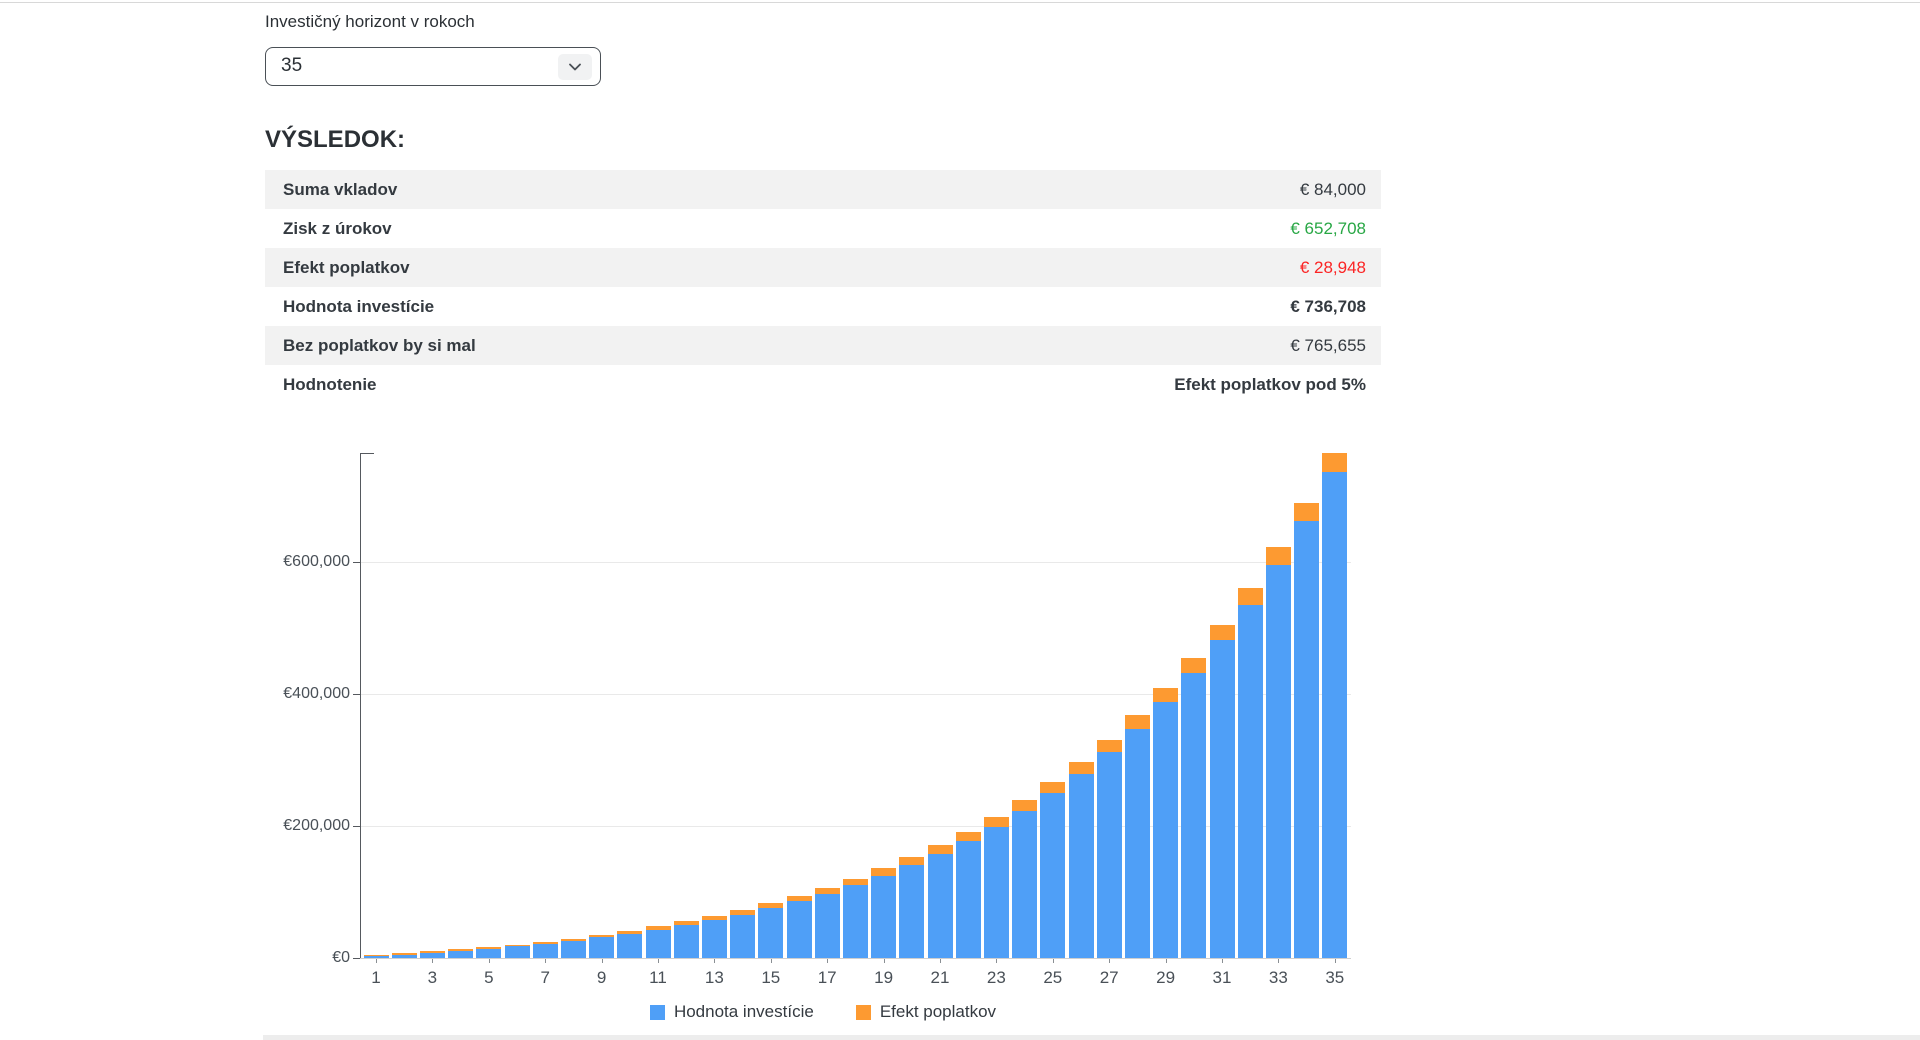 This screenshot has height=1040, width=1920. I want to click on x-axis-label: 3, so click(432, 977).